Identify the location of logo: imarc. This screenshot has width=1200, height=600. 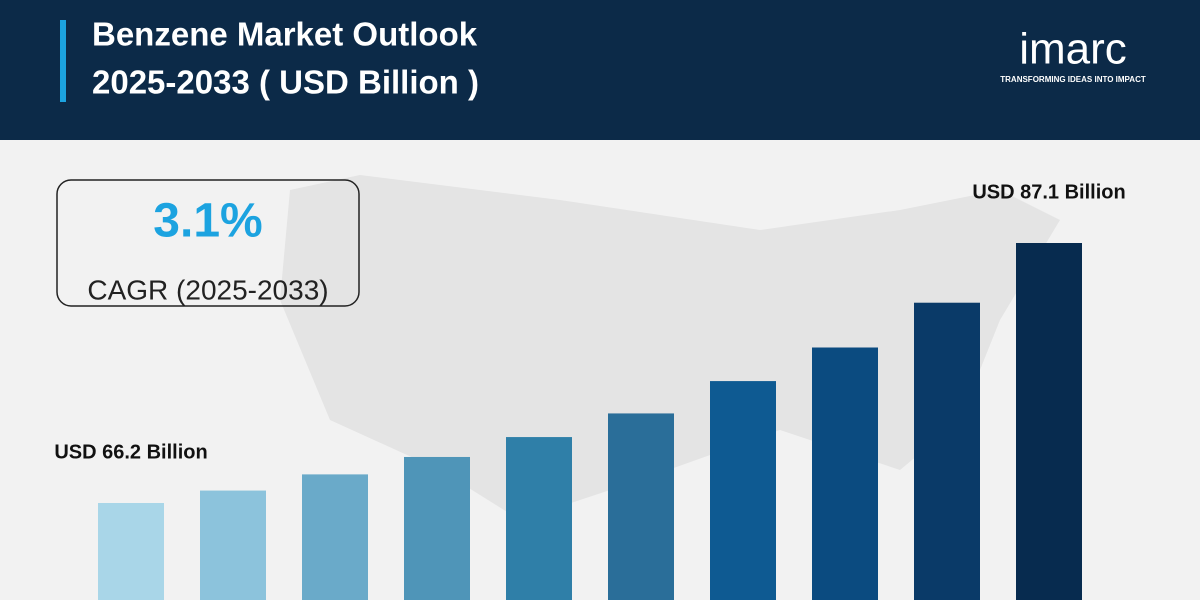
(1073, 49).